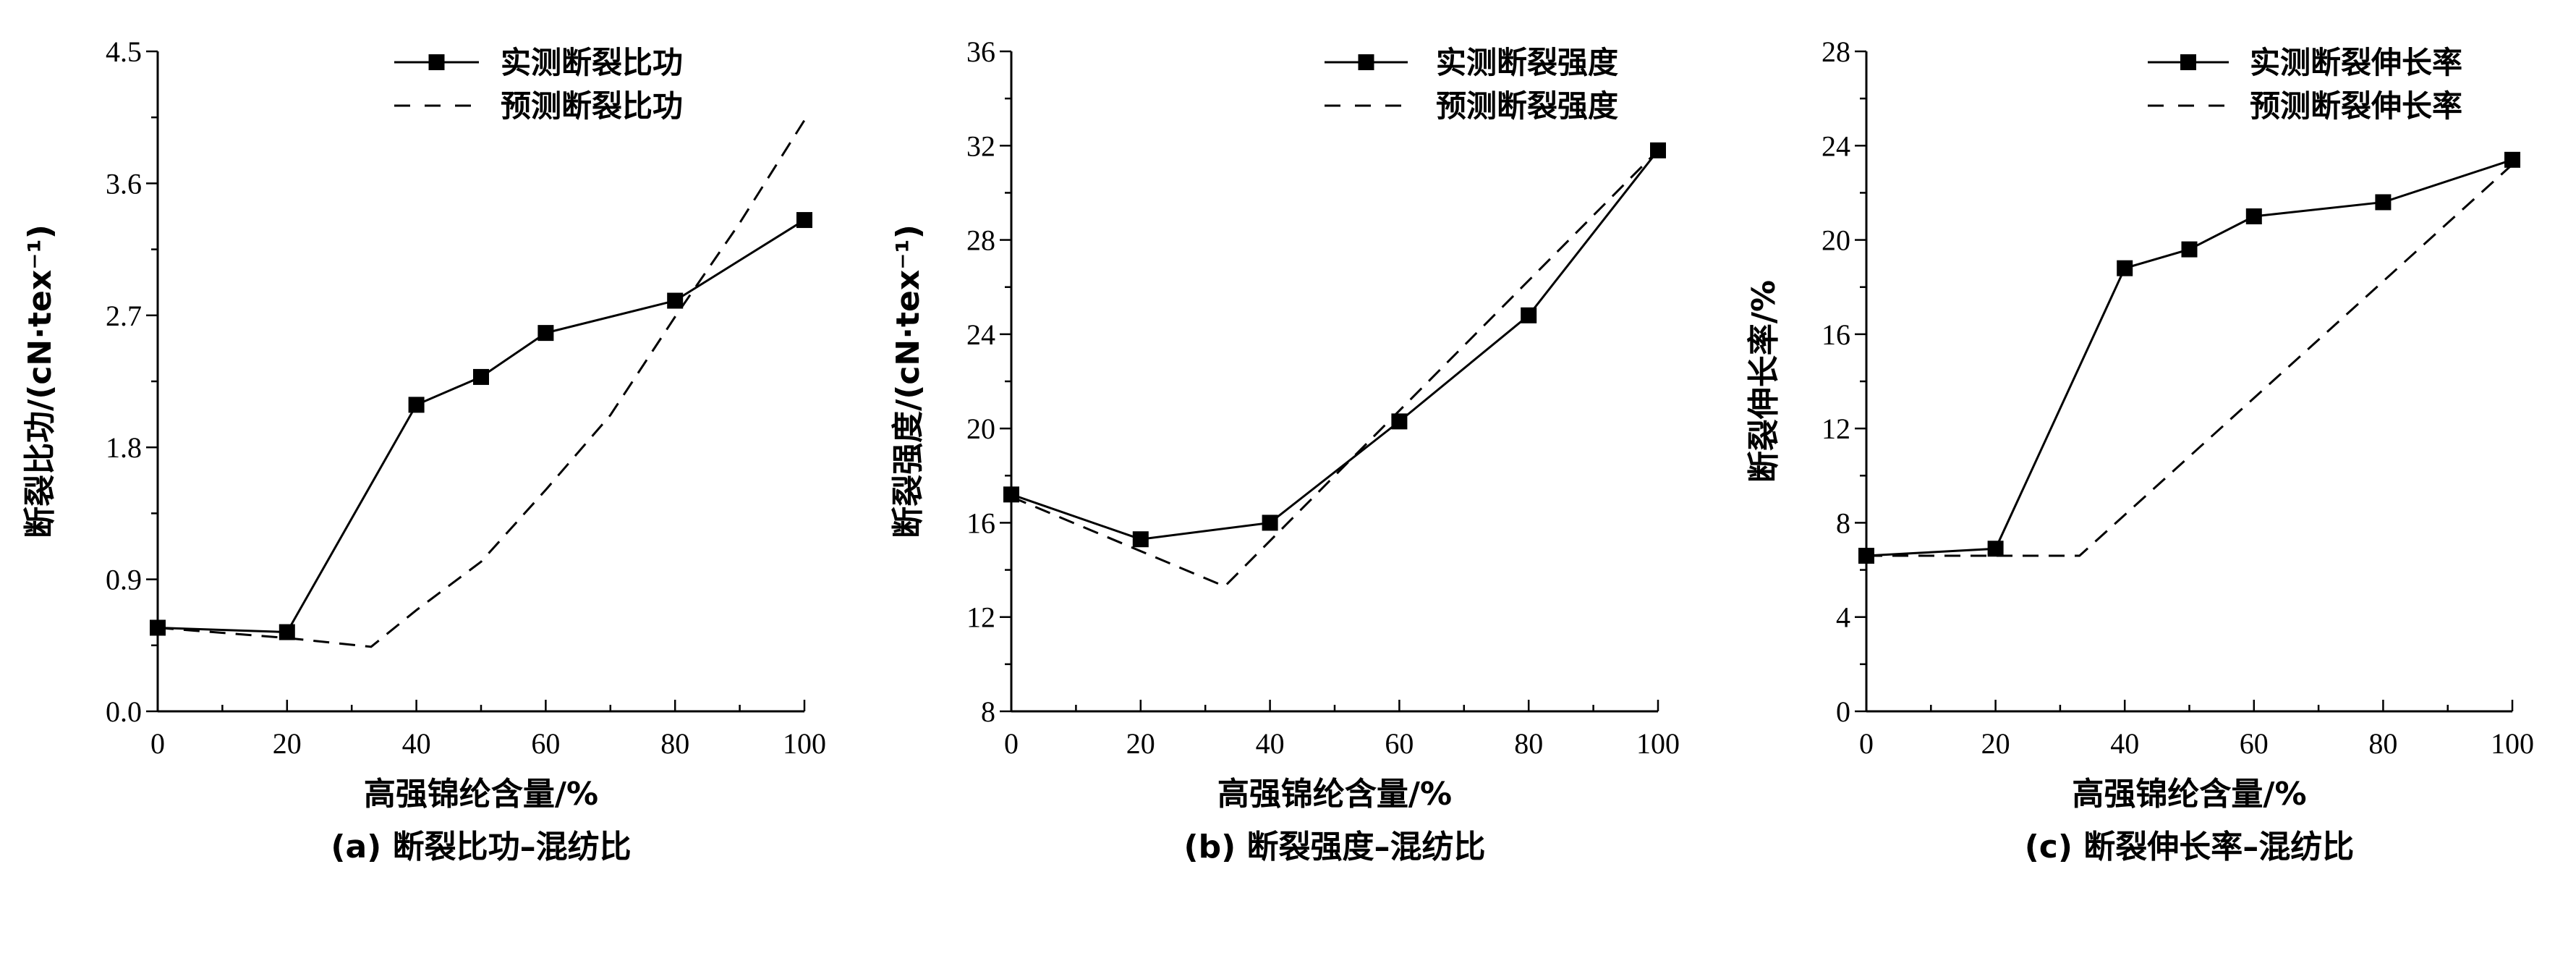 The height and width of the screenshot is (974, 2576). I want to click on legend-label: 预测断裂强度, so click(1527, 106).